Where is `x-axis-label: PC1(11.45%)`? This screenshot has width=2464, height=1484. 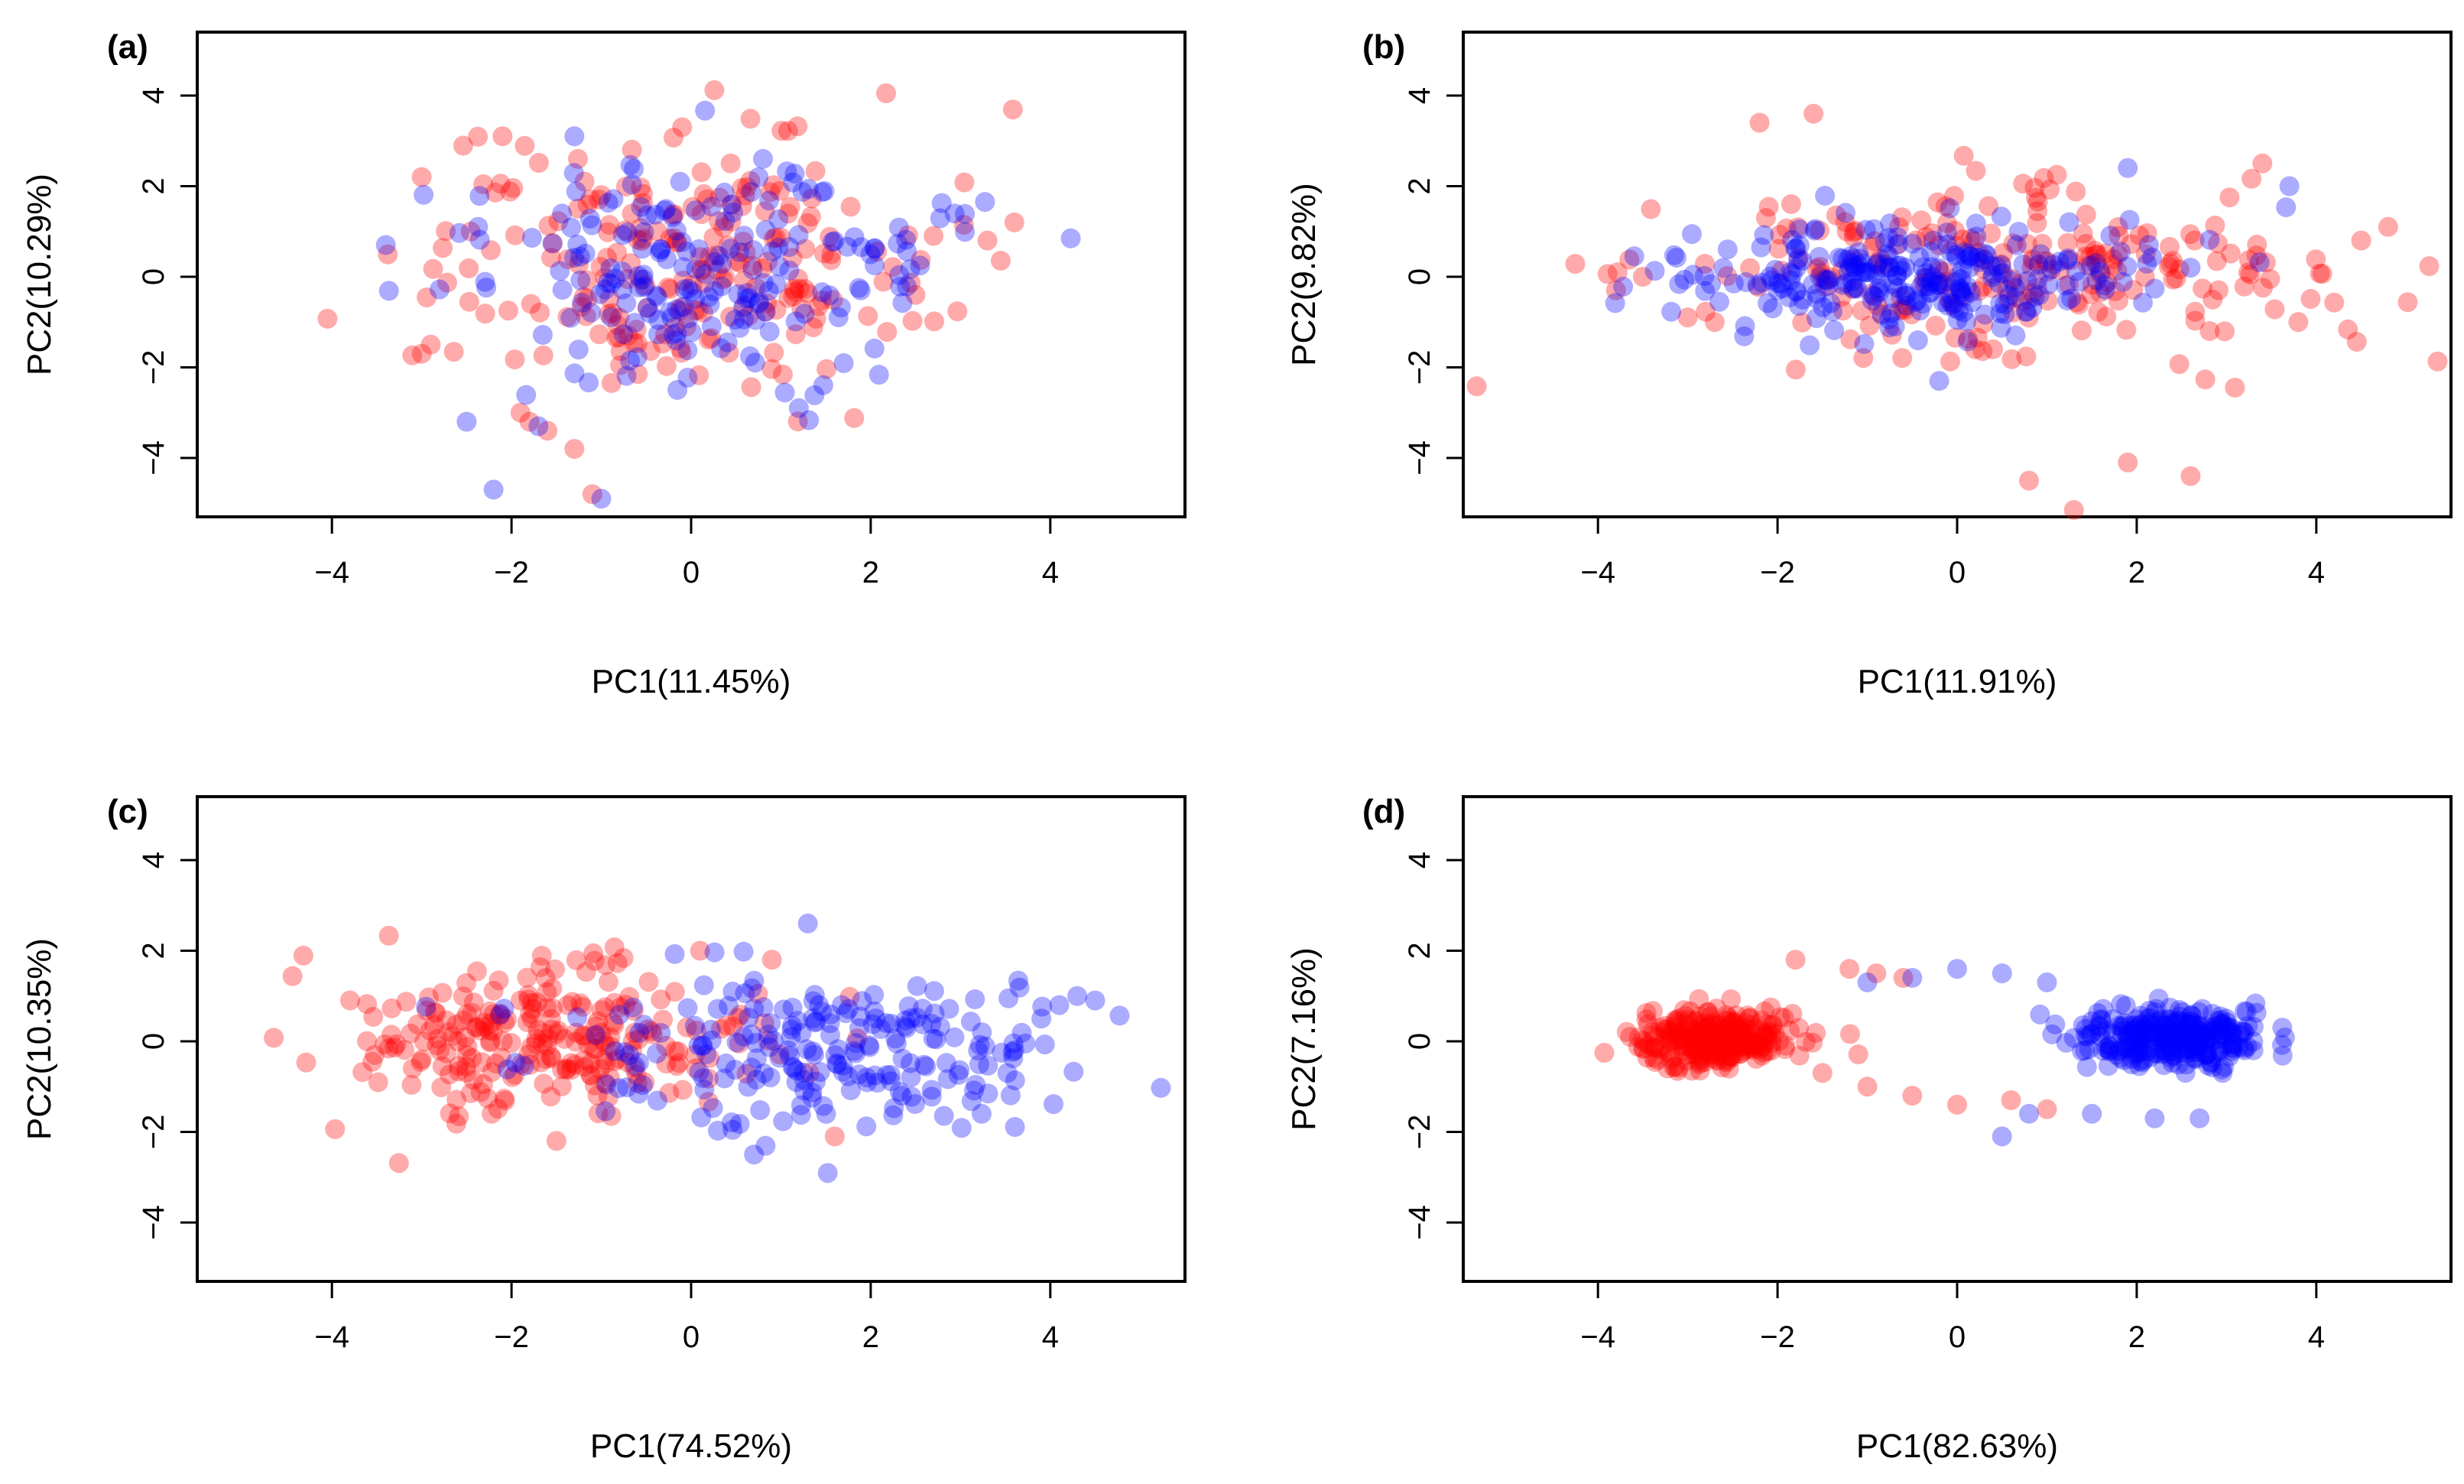 x-axis-label: PC1(11.45%) is located at coordinates (691, 681).